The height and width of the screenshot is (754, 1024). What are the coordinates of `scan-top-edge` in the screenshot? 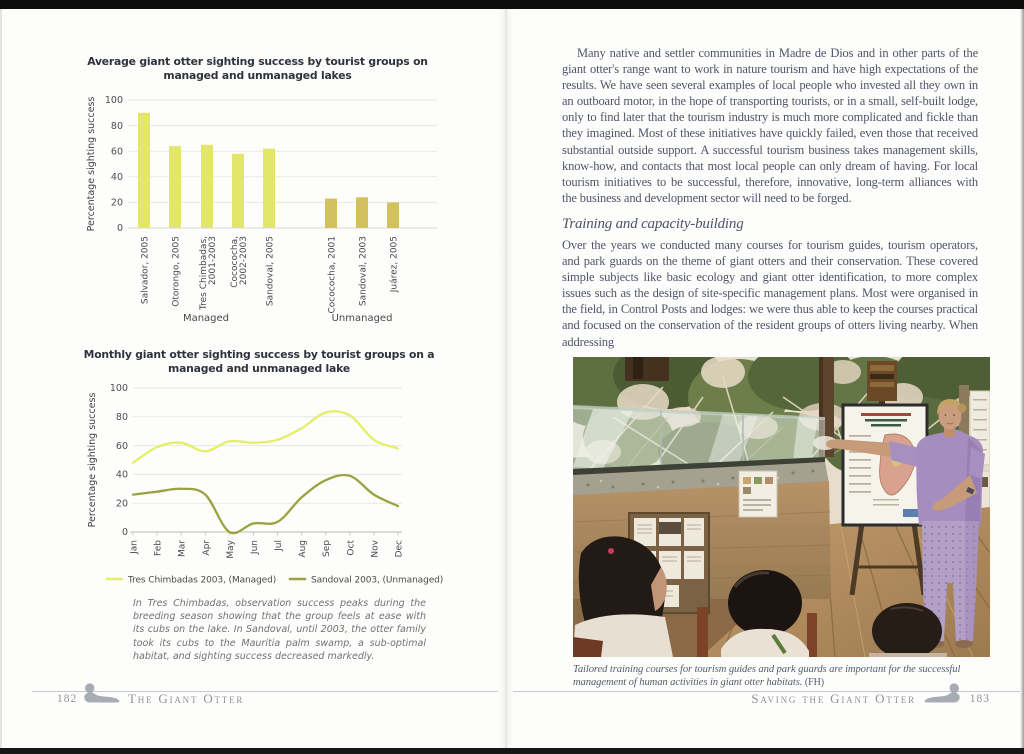 It's located at (512, 4).